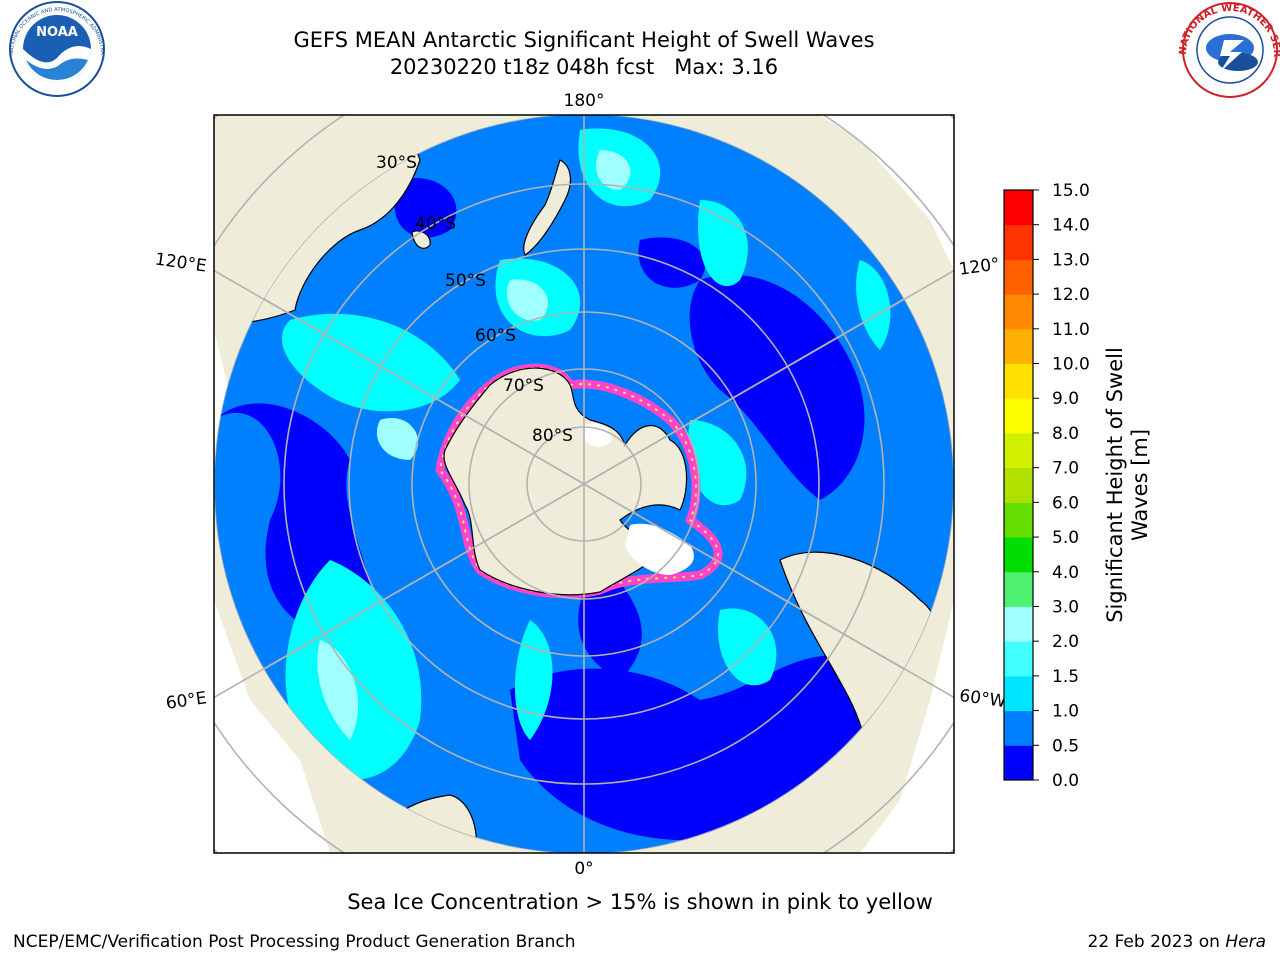 Image resolution: width=1280 pixels, height=960 pixels. Describe the element at coordinates (1115, 485) in the screenshot. I see `colorbar-label-line1: Significant Height of Swell` at that location.